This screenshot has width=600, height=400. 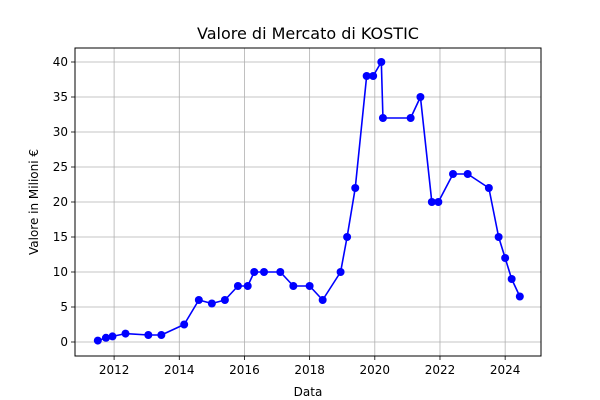 I want to click on y-tick-label: 35, so click(x=60, y=97).